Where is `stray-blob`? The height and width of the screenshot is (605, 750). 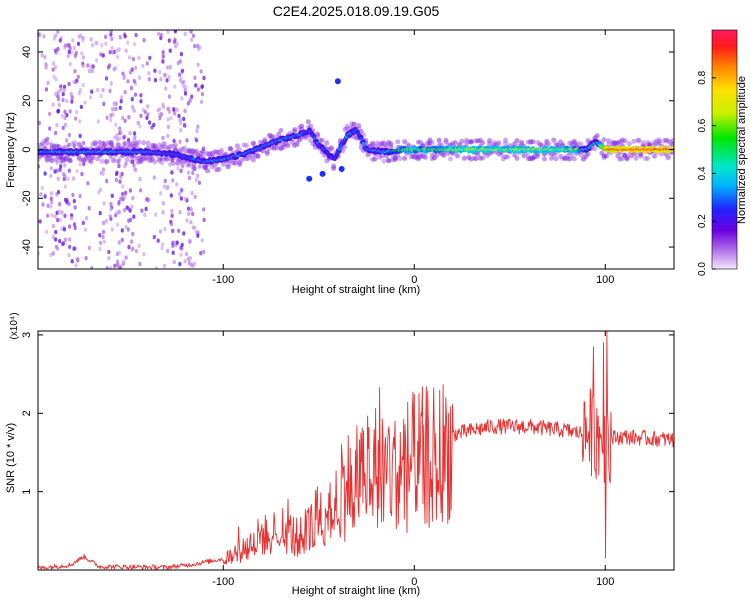 stray-blob is located at coordinates (322, 173).